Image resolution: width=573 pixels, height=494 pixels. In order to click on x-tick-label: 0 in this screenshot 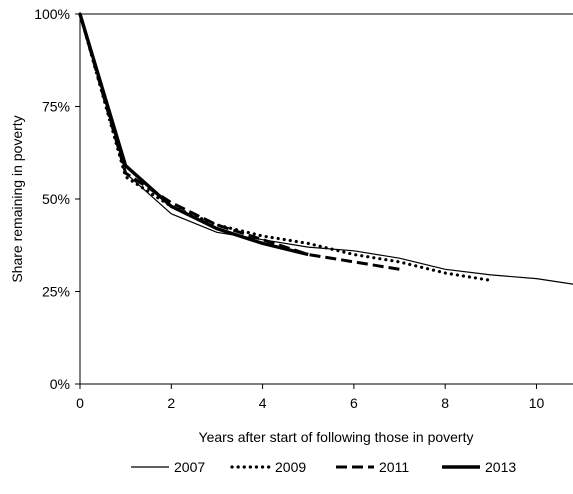, I will do `click(80, 403)`.